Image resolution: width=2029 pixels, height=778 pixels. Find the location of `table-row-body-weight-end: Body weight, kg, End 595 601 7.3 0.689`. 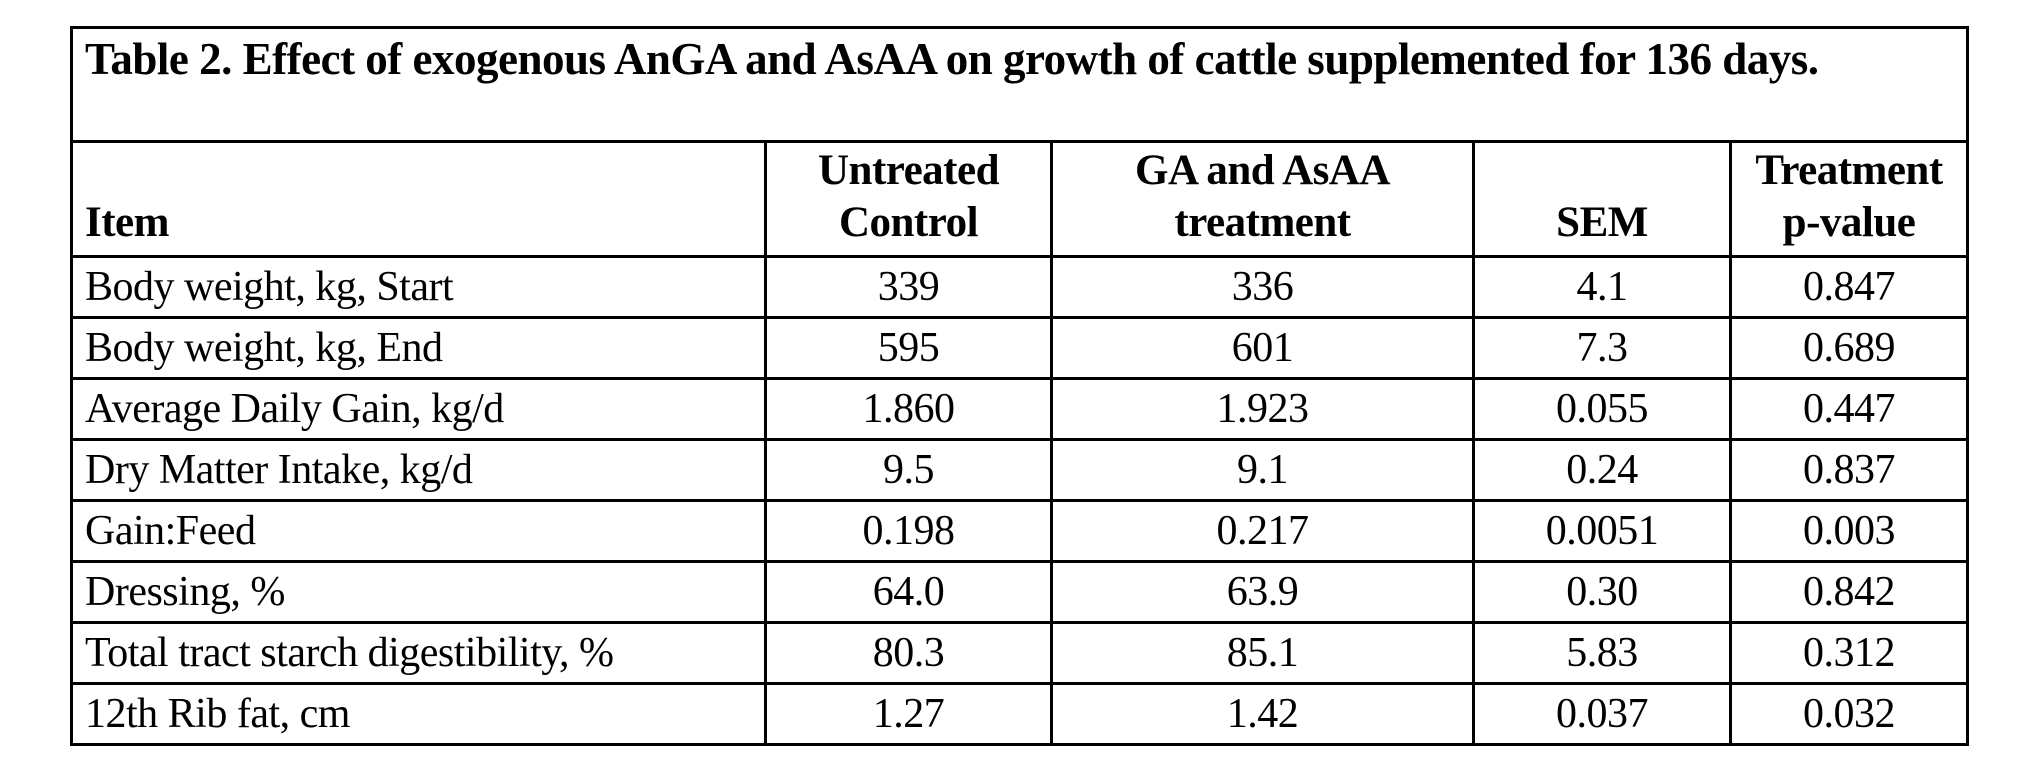

table-row-body-weight-end: Body weight, kg, End 595 601 7.3 0.689 is located at coordinates (1019, 348).